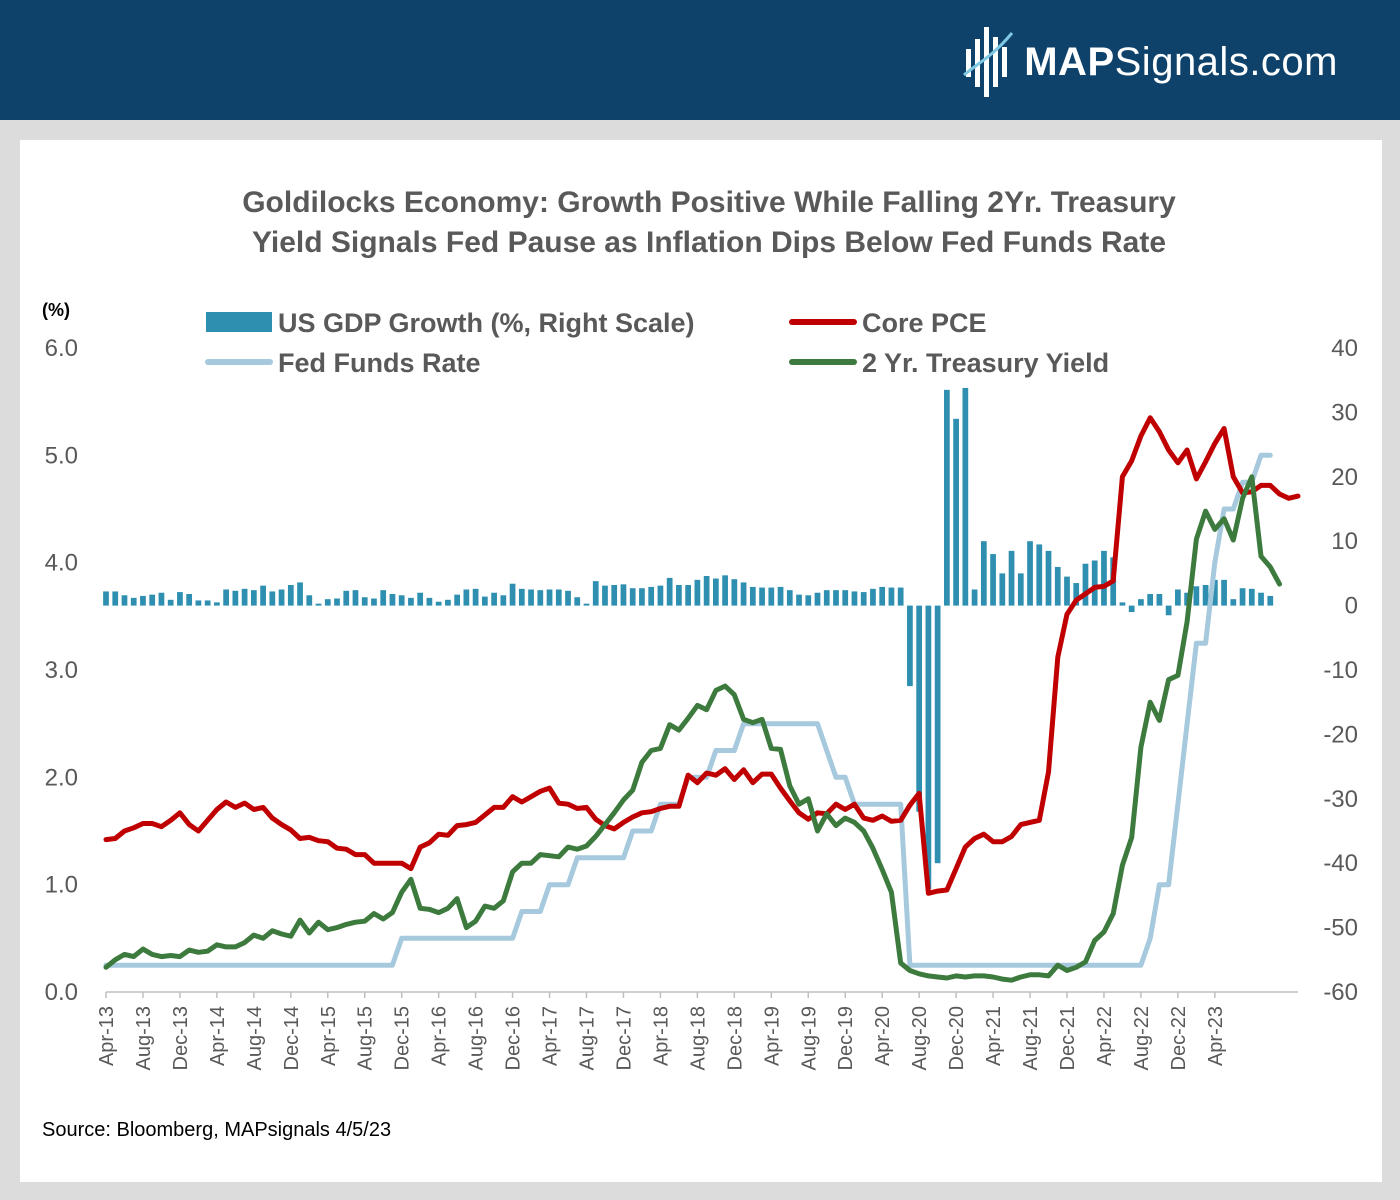 This screenshot has height=1200, width=1400. Describe the element at coordinates (144, 1038) in the screenshot. I see `x-tick-label: Aug-13` at that location.